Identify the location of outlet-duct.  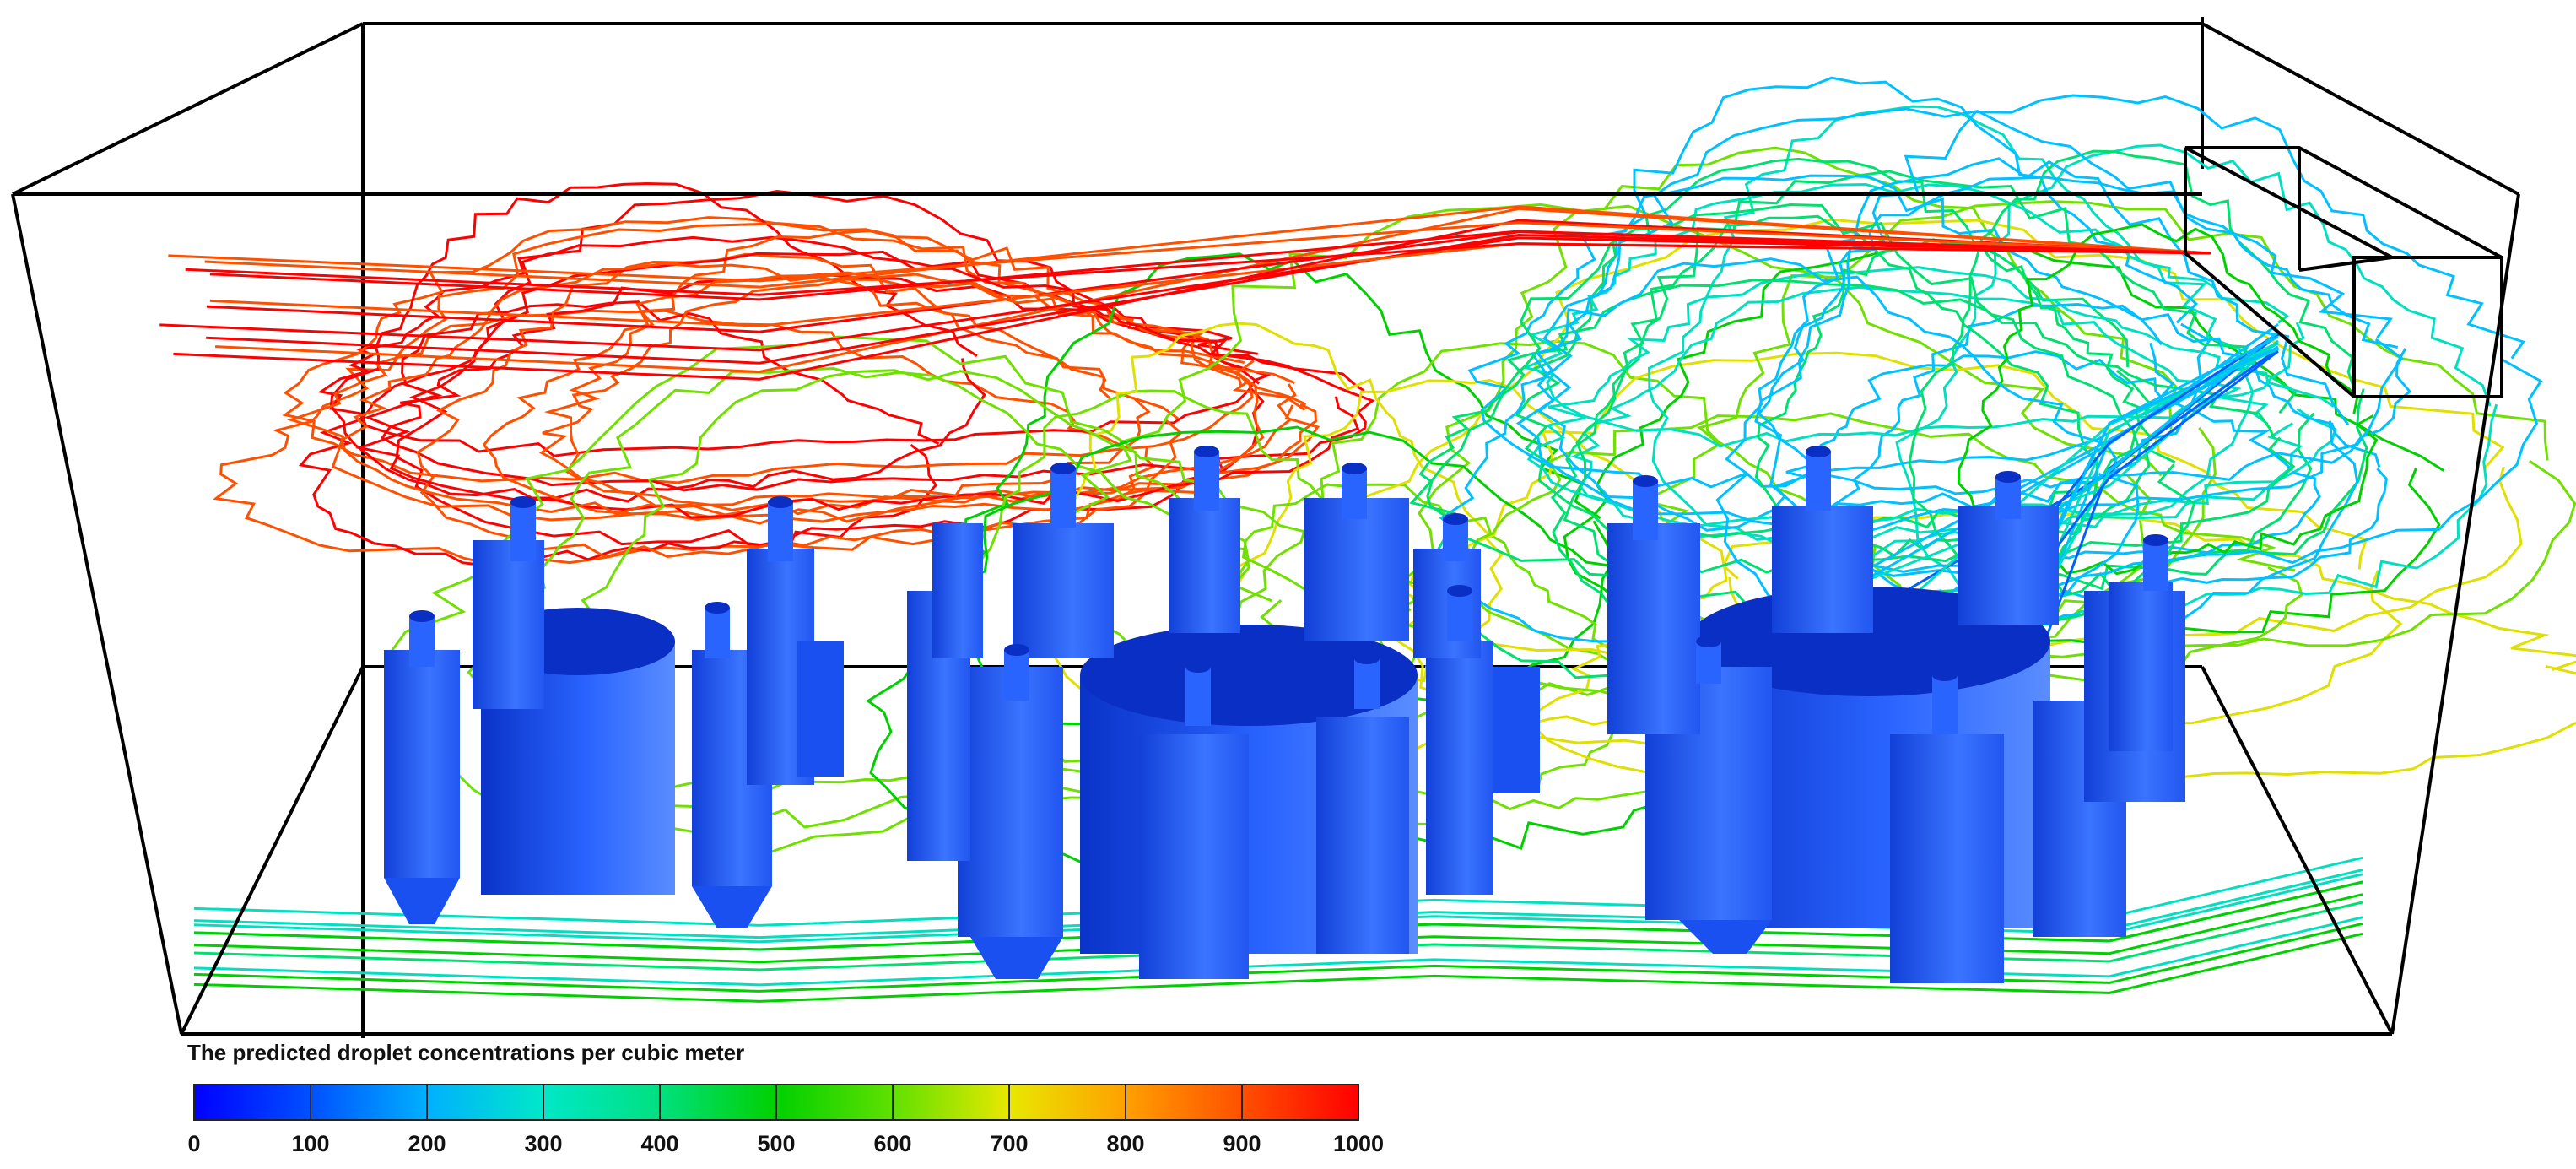
(2343, 272).